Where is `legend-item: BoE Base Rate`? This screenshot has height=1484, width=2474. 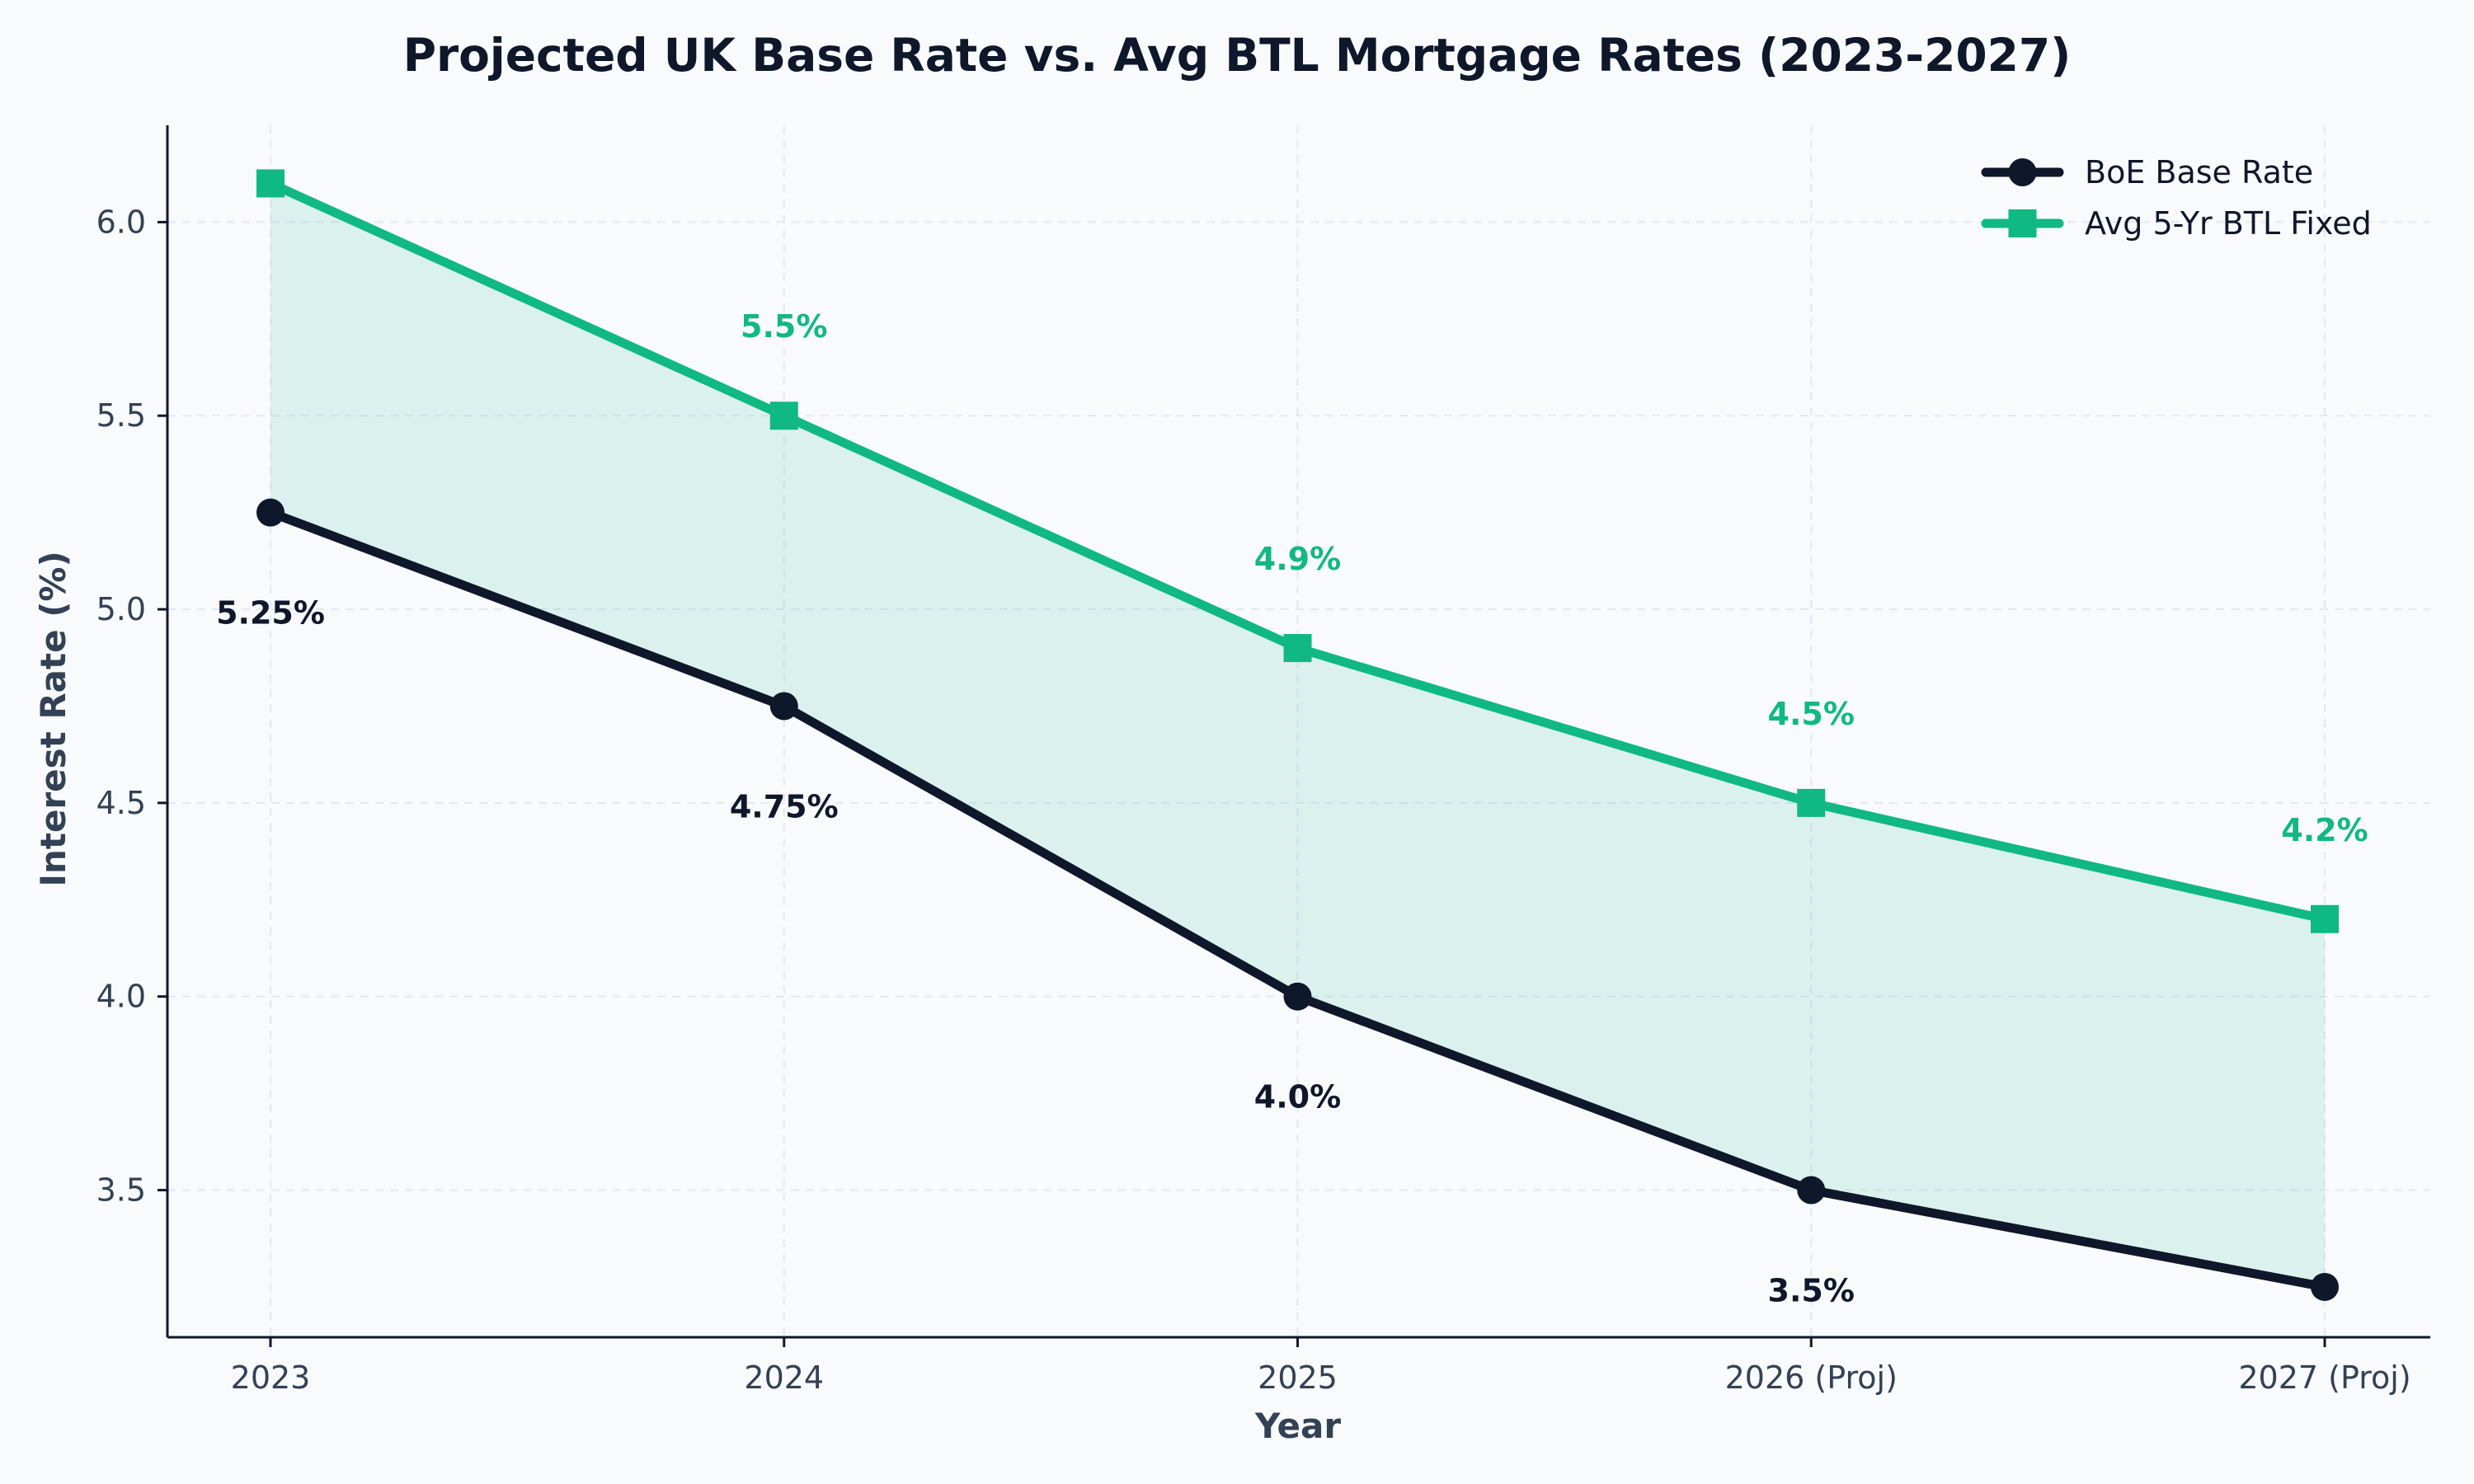
legend-item: BoE Base Rate is located at coordinates (2147, 172).